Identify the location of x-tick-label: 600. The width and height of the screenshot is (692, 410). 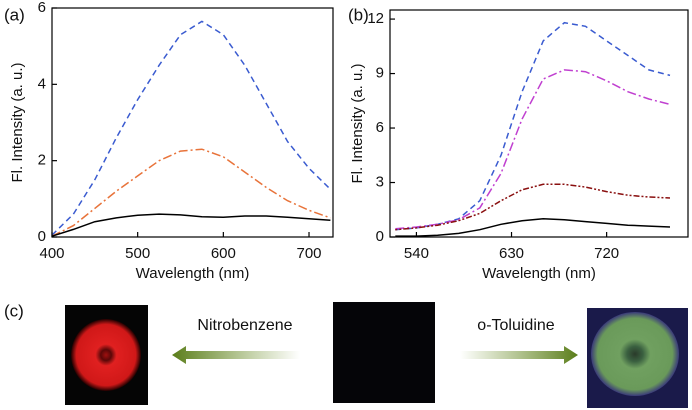
(223, 253).